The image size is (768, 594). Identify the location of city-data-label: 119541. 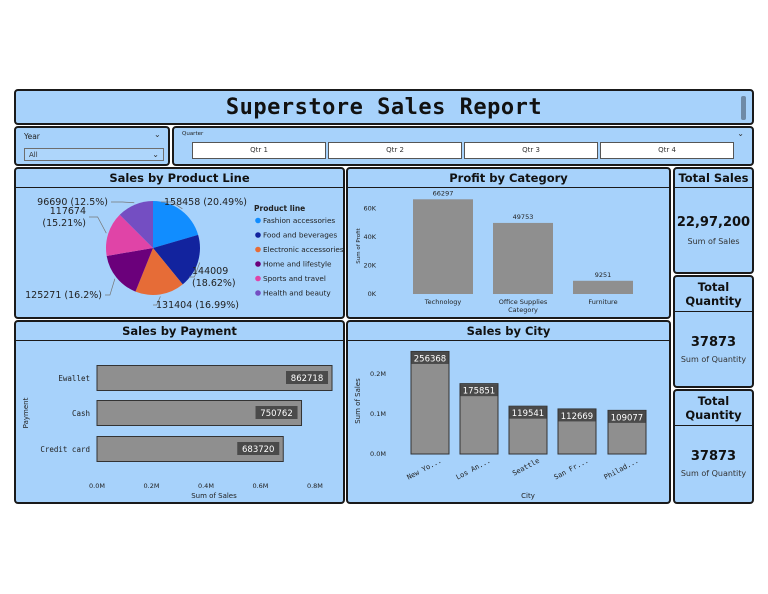
(528, 414).